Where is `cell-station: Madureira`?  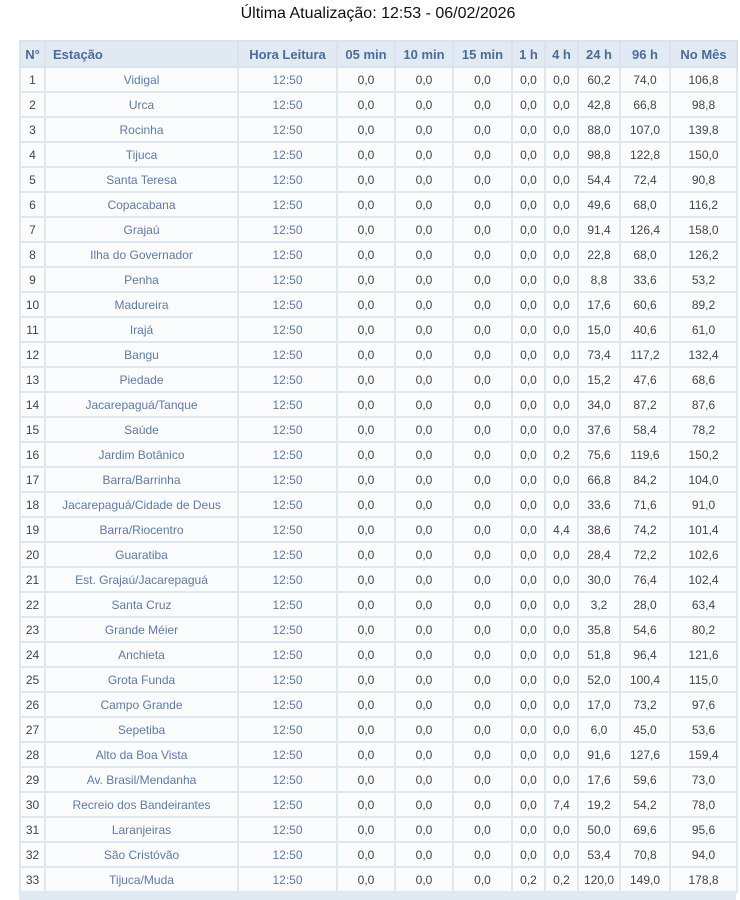 cell-station: Madureira is located at coordinates (141, 304).